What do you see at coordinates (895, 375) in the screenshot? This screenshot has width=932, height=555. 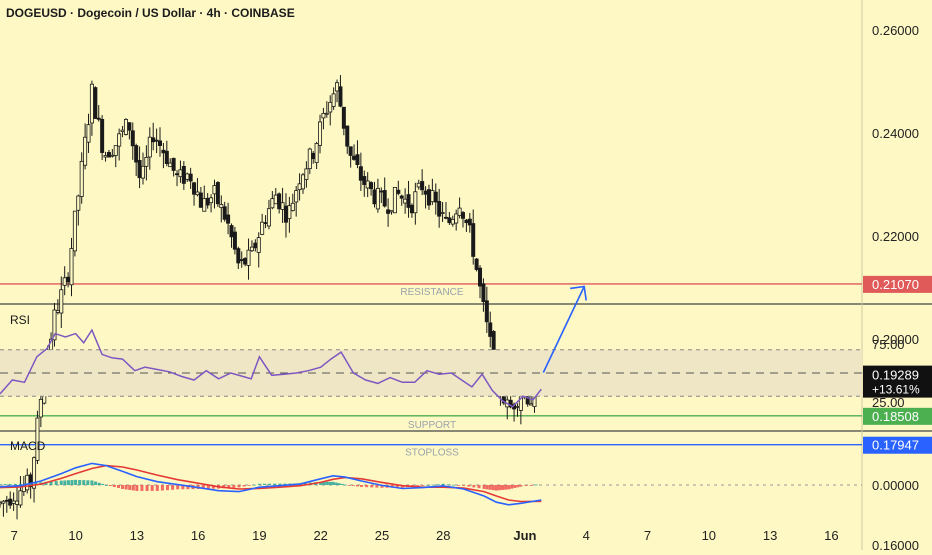 I see `last-price-label: 0.19289` at bounding box center [895, 375].